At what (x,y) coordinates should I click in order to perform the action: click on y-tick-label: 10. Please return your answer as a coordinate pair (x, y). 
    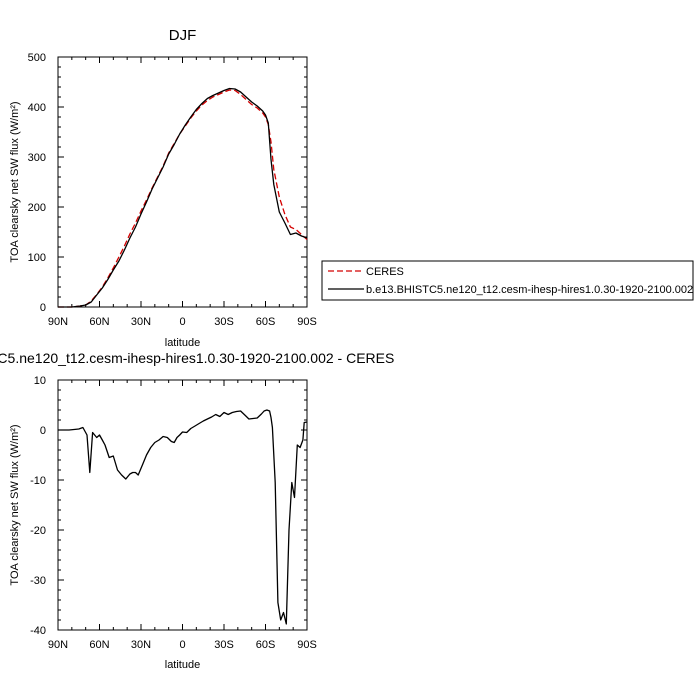
    Looking at the image, I should click on (40, 381).